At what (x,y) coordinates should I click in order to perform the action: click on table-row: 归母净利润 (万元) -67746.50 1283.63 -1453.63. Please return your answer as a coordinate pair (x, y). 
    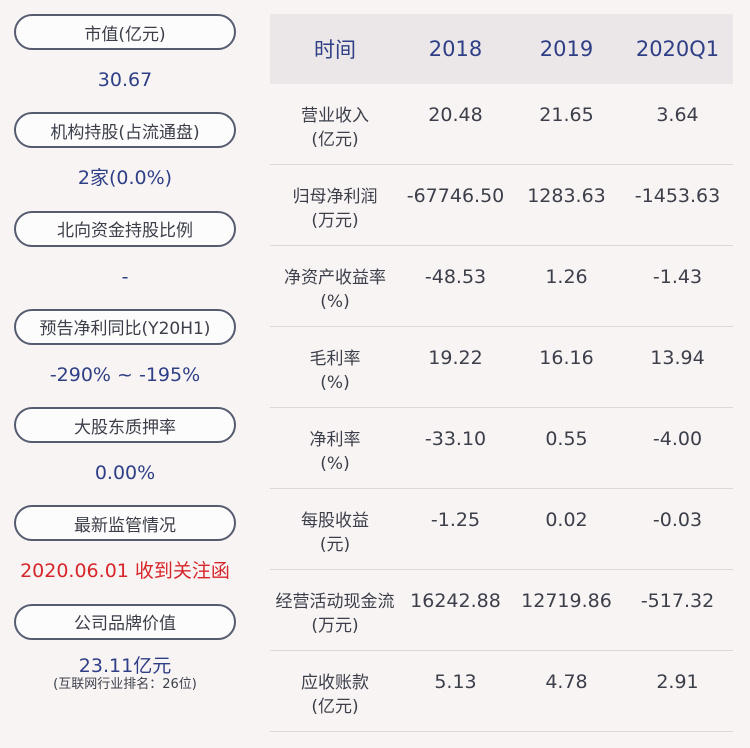
    Looking at the image, I should click on (501, 205).